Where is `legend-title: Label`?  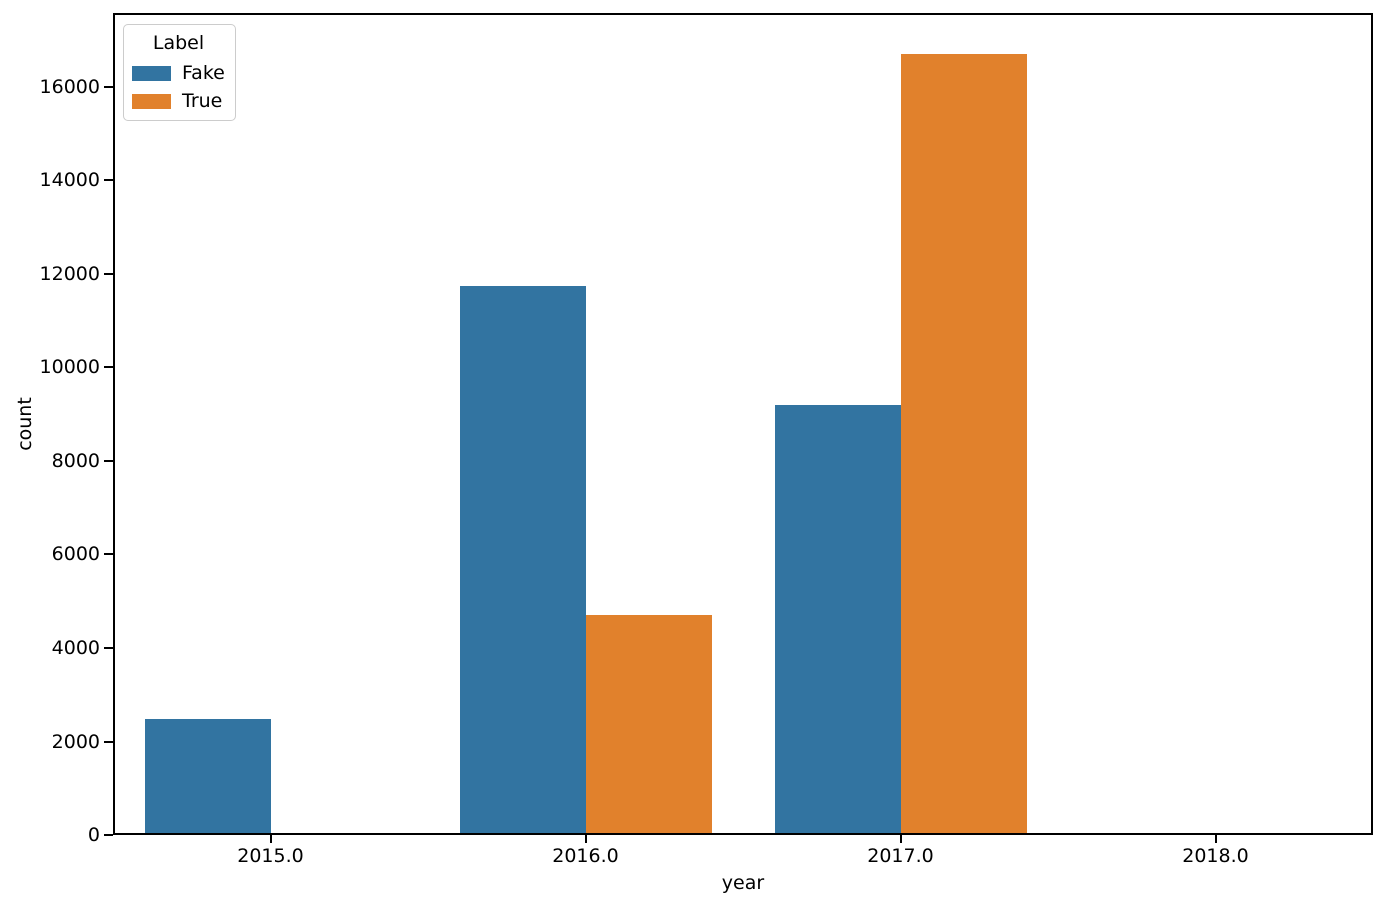
legend-title: Label is located at coordinates (178, 43).